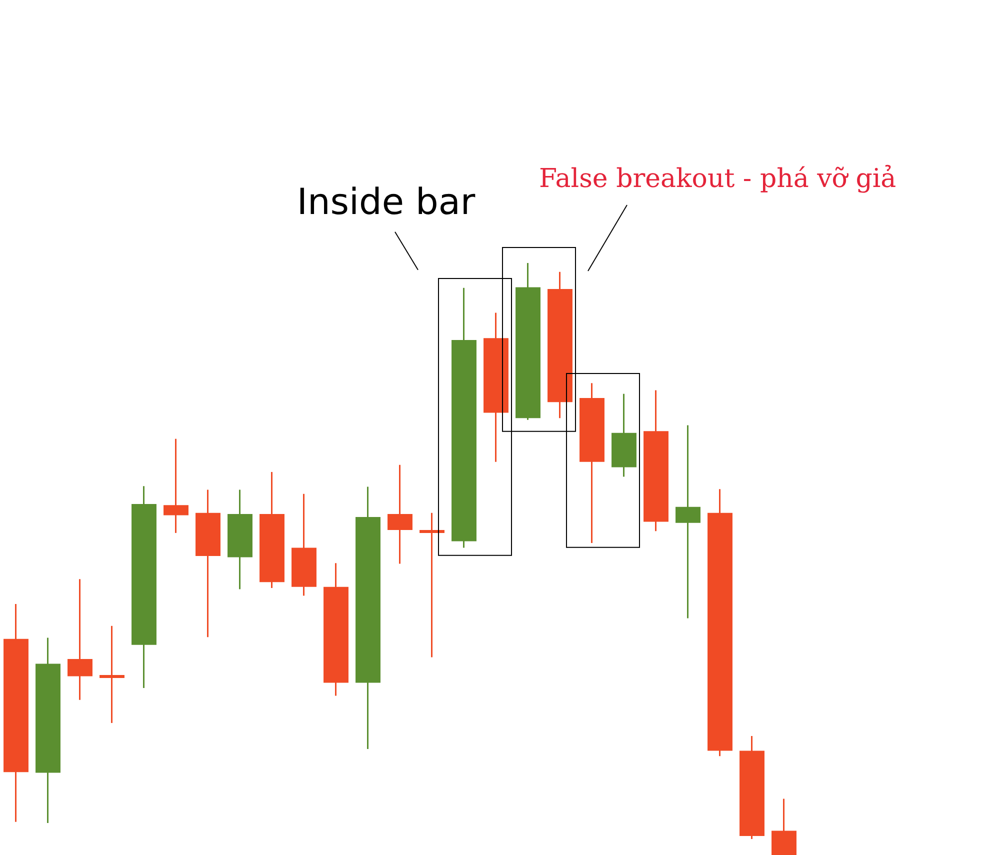 This screenshot has height=855, width=996. Describe the element at coordinates (717, 179) in the screenshot. I see `text: False breakout - phá vỡ giả` at that location.